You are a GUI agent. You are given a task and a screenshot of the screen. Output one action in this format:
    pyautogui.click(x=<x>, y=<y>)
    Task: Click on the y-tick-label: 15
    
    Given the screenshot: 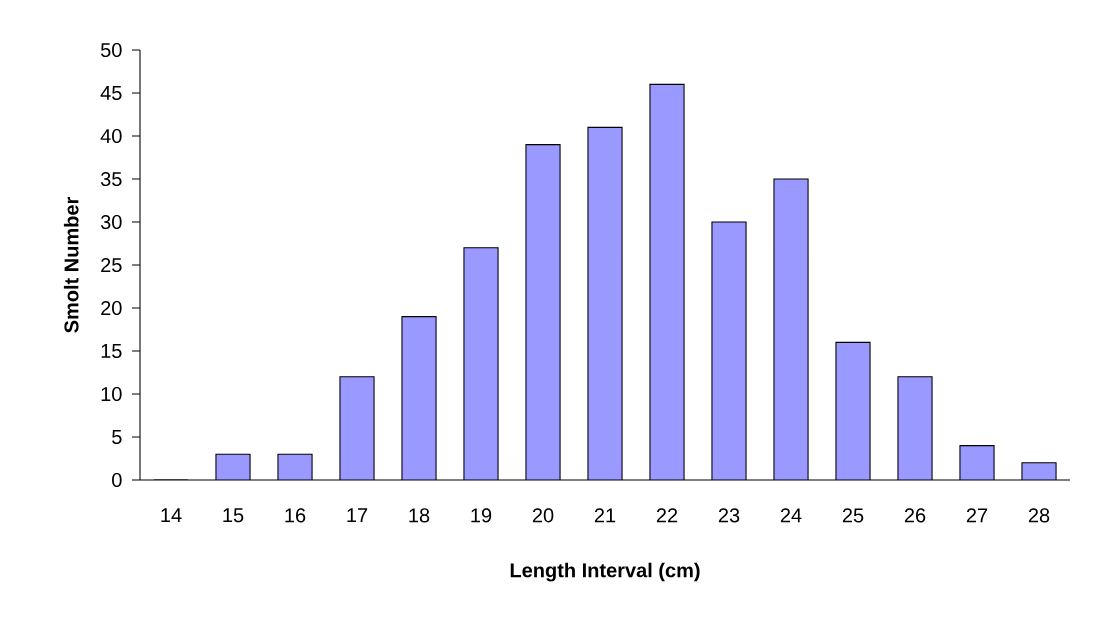 What is the action you would take?
    pyautogui.click(x=111, y=351)
    